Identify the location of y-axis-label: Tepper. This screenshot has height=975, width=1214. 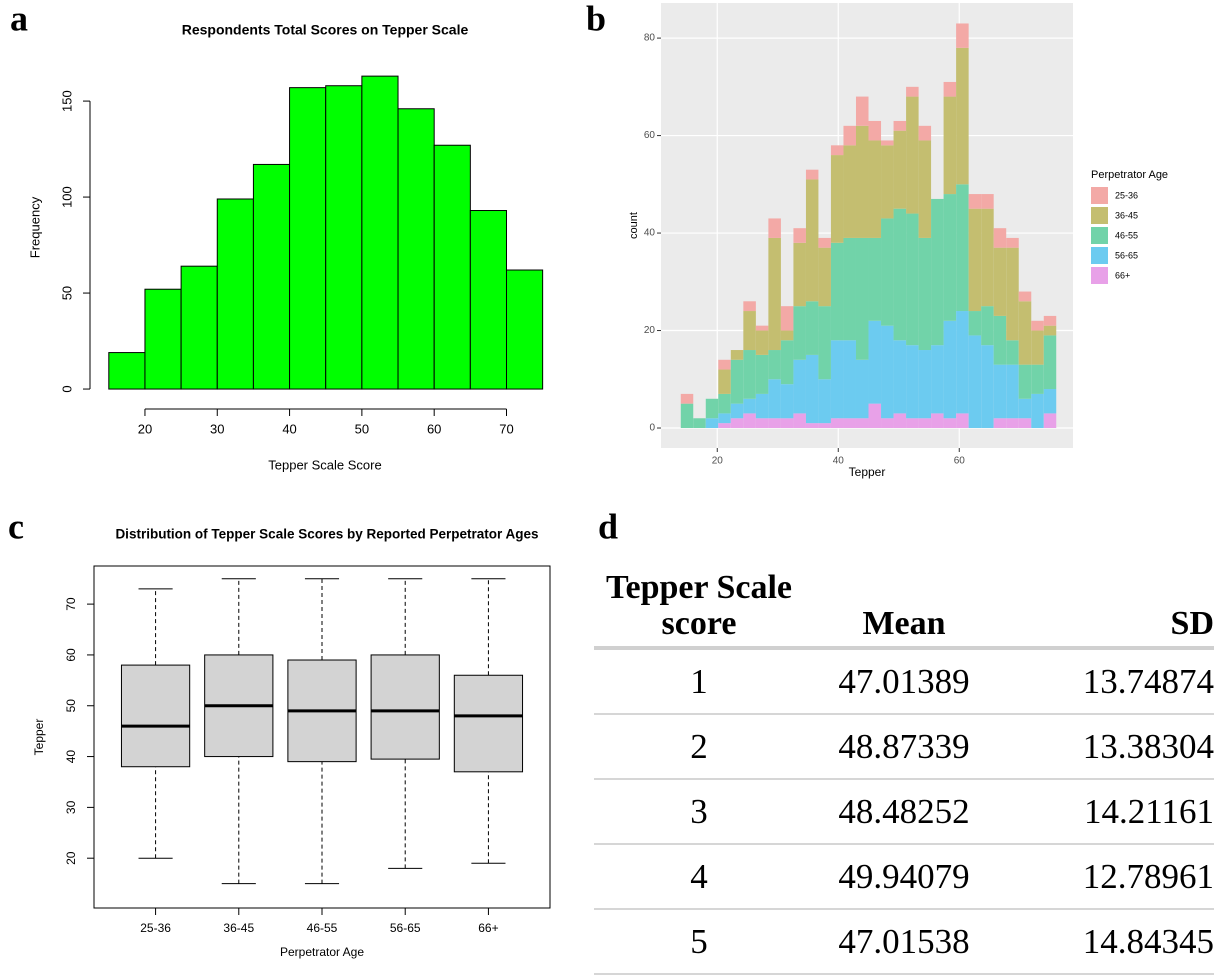
(39, 737).